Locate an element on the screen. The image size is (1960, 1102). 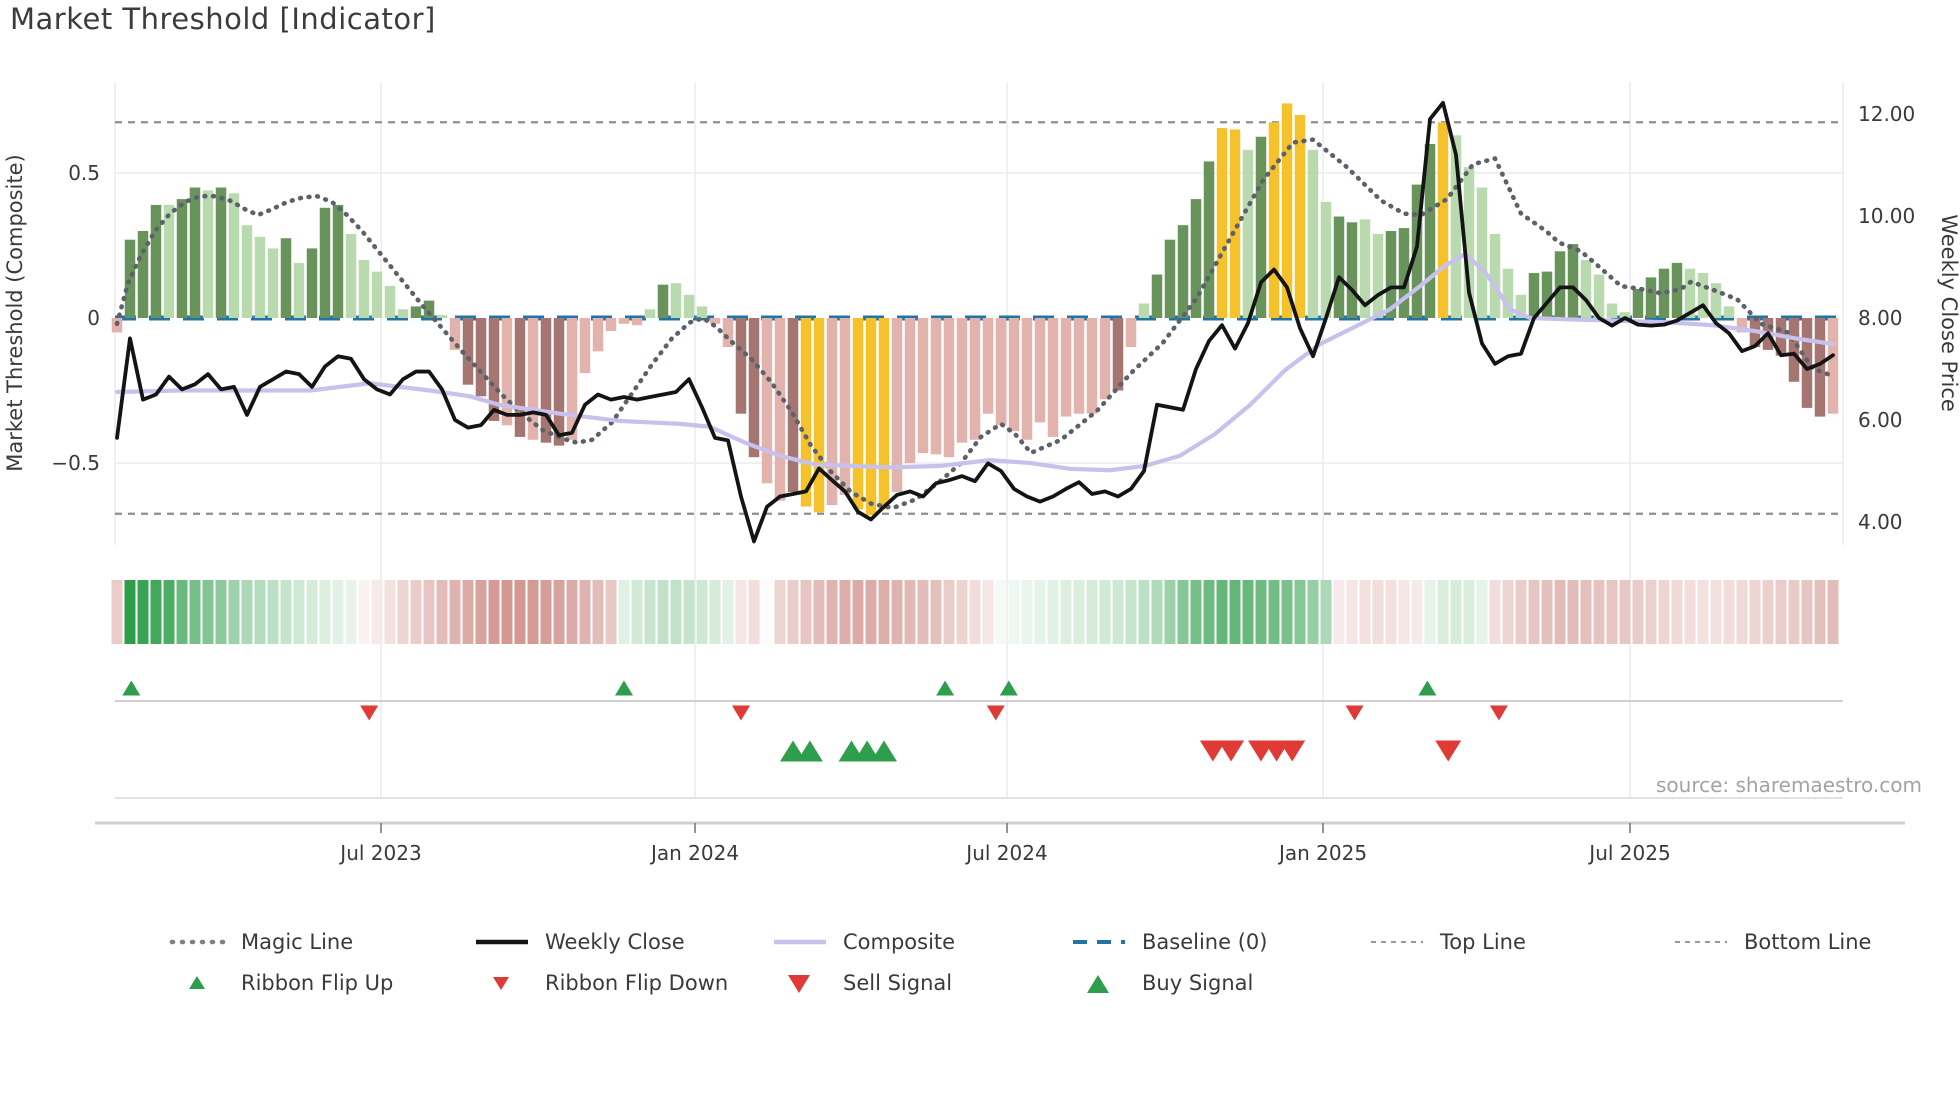
buy-signal-marker is located at coordinates (884, 751).